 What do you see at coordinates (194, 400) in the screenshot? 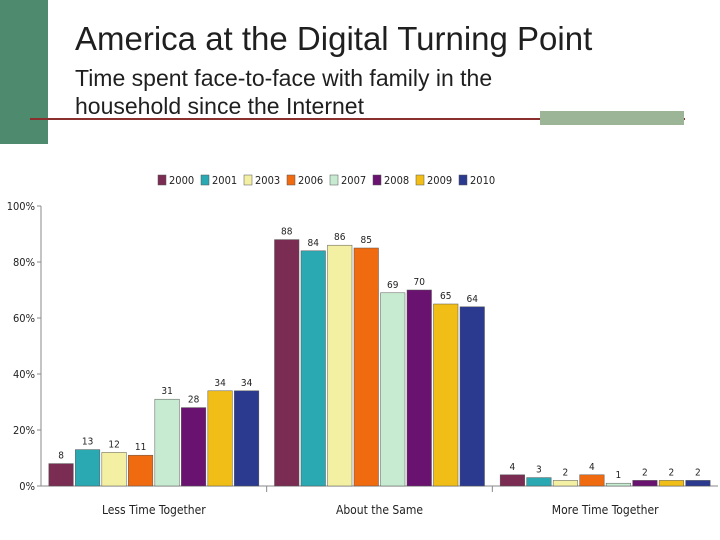
I see `bar-data-label: 28` at bounding box center [194, 400].